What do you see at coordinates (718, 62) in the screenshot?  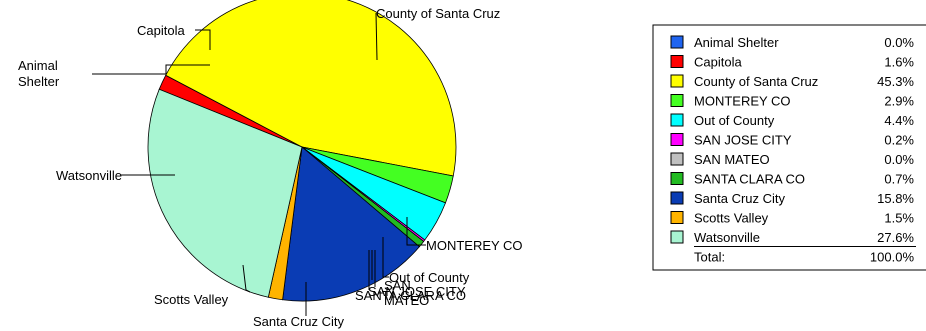 I see `legend-label-capitola: Capitola` at bounding box center [718, 62].